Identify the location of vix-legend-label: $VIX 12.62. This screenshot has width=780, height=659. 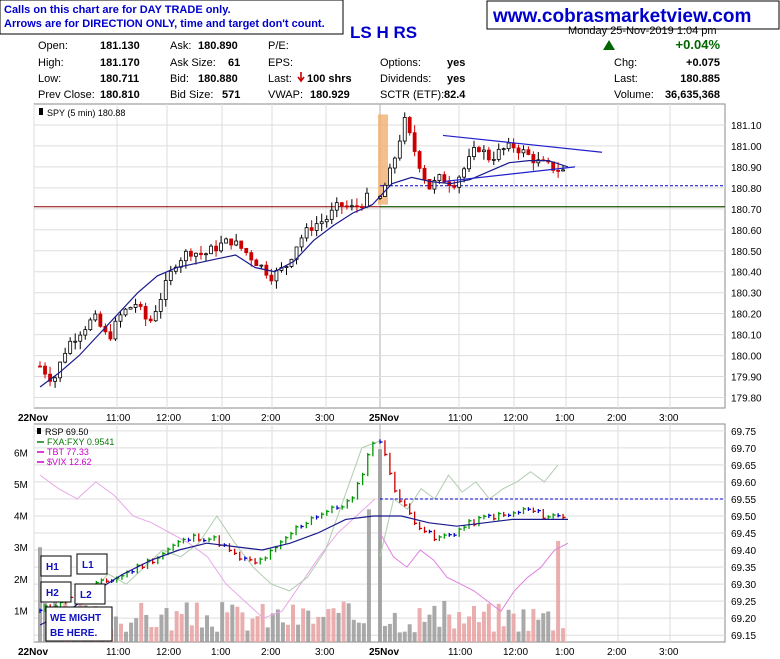
(69, 462).